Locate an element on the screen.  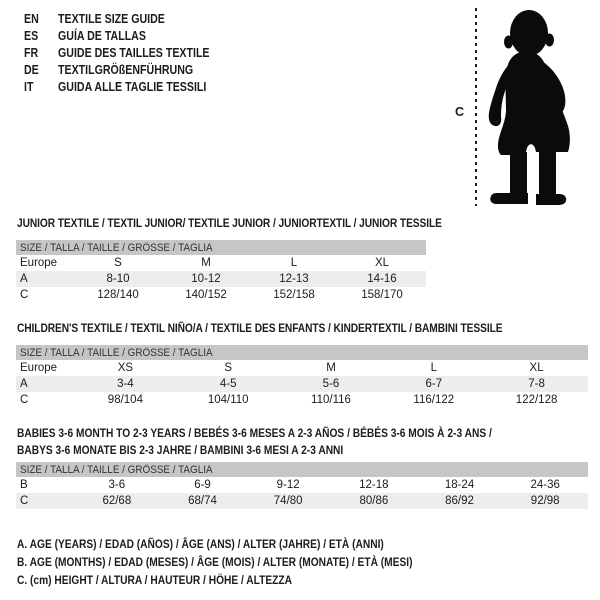
language-row: EN TEXTILE SIZE GUIDE is located at coordinates (130, 18).